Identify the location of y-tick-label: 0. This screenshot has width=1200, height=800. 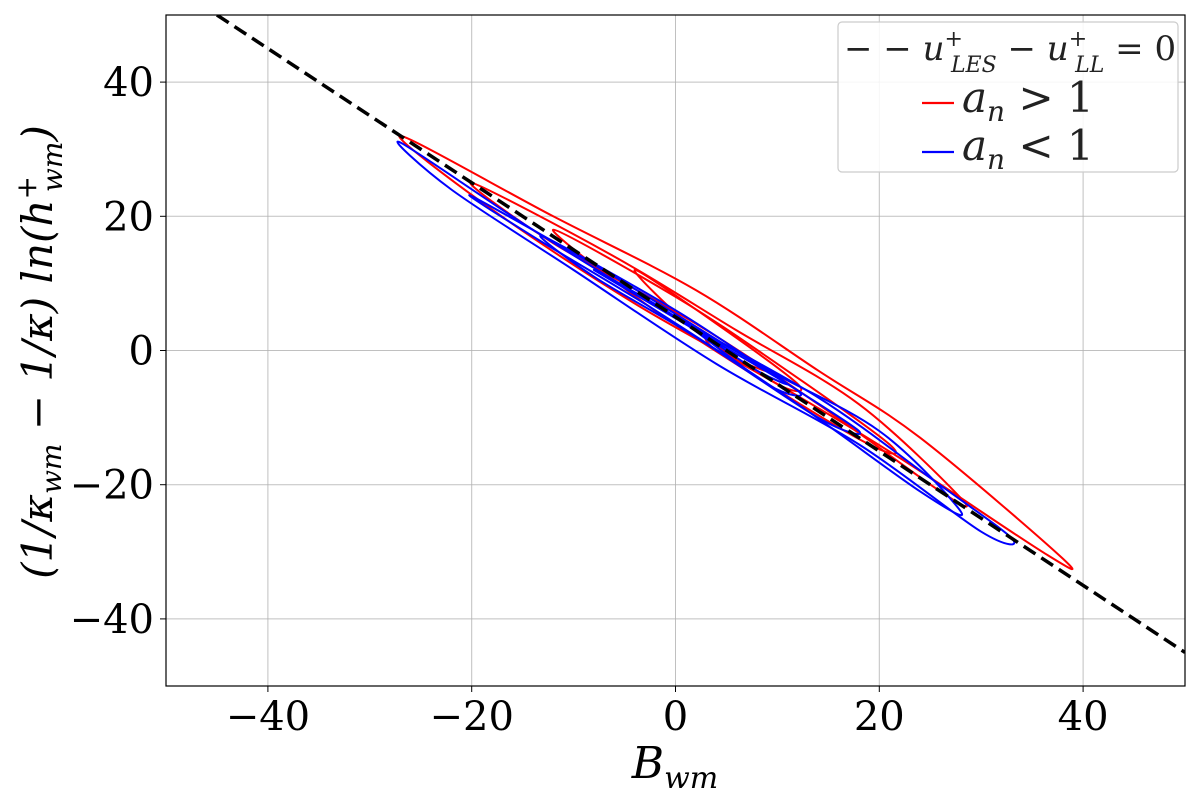
(141, 352).